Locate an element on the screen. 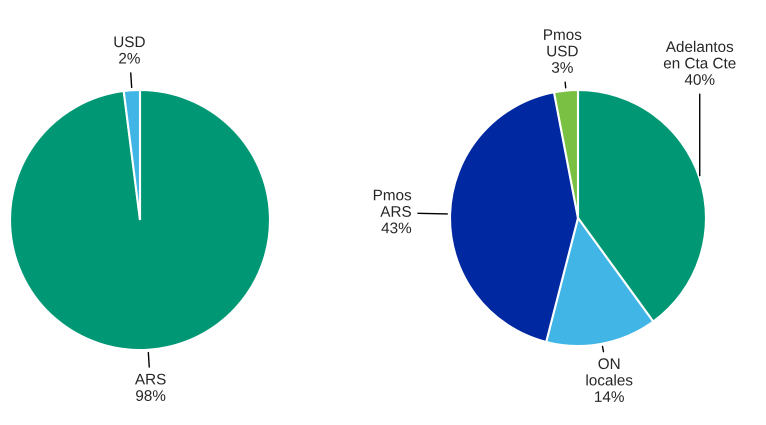  slice-label: USD is located at coordinates (129, 42).